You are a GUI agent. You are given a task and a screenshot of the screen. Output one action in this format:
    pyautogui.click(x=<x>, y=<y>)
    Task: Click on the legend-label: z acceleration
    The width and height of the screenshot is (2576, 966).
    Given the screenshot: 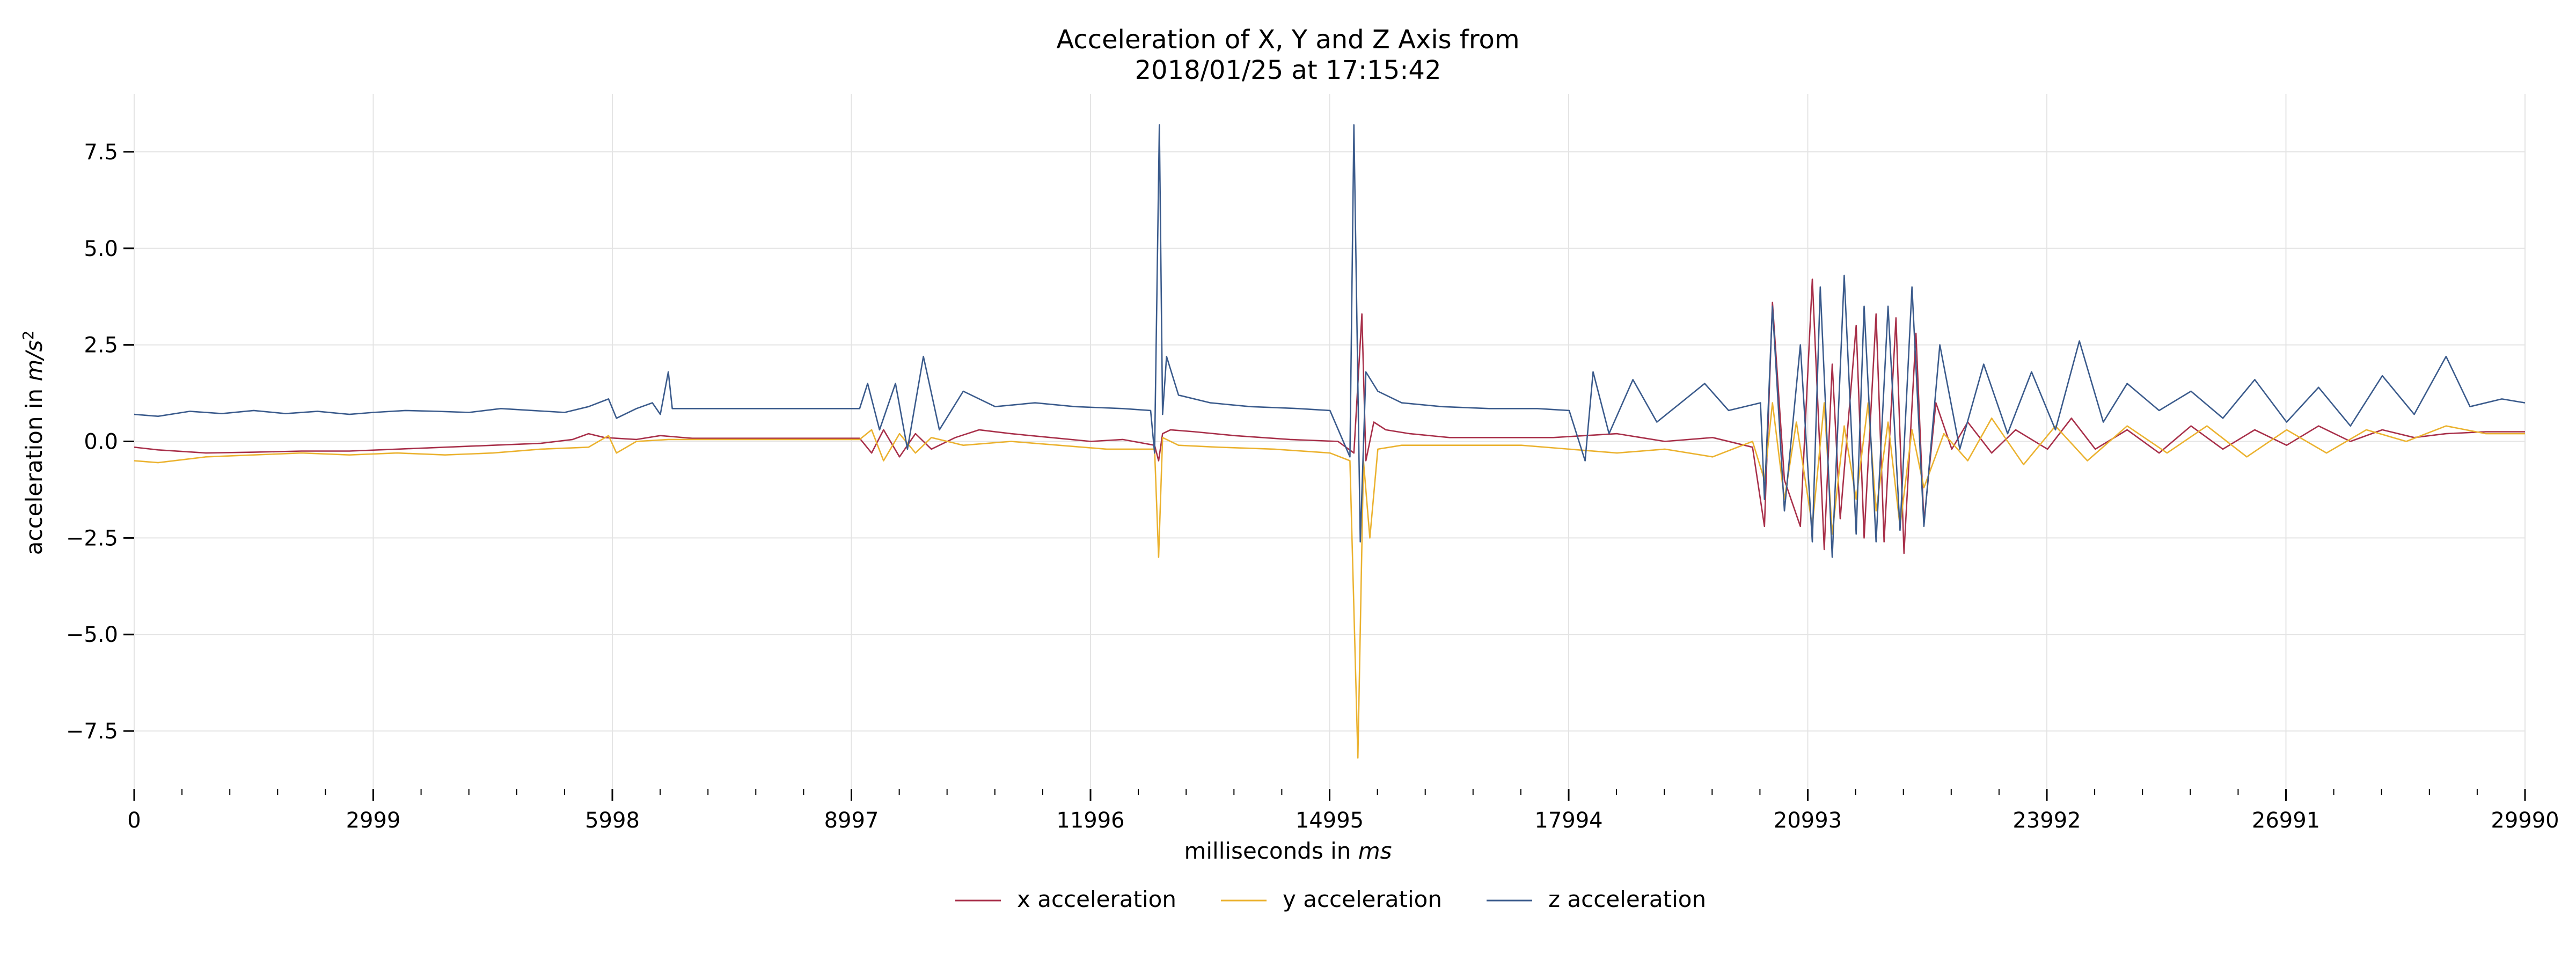 What is the action you would take?
    pyautogui.click(x=1627, y=899)
    